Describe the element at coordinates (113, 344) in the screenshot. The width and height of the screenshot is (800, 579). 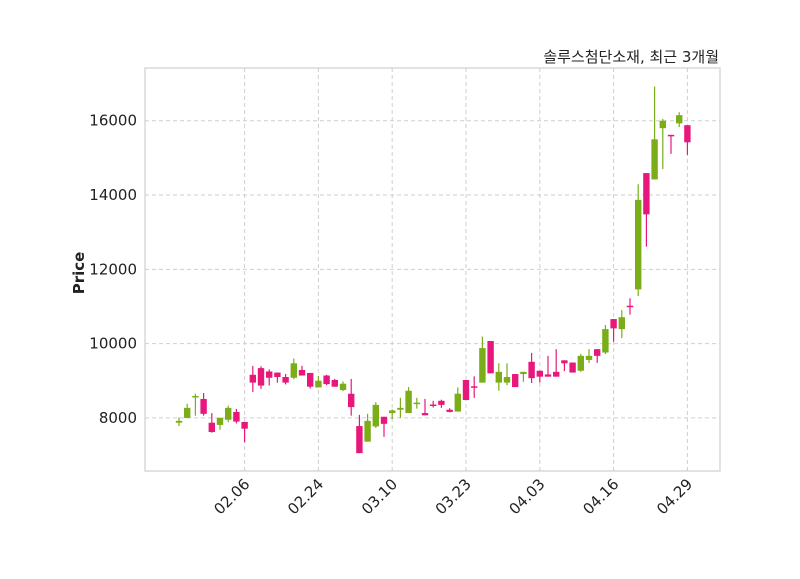
I see `y-tick-label: 10000` at that location.